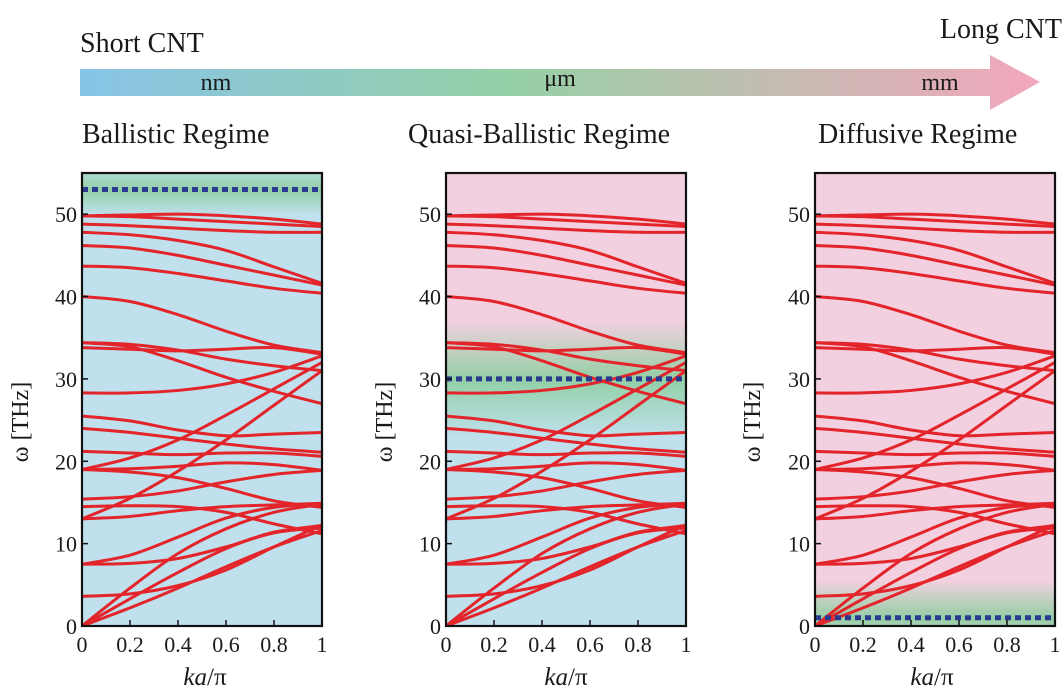 The image size is (1064, 699). Describe the element at coordinates (917, 134) in the screenshot. I see `panel-title: Diffusive Regime` at that location.